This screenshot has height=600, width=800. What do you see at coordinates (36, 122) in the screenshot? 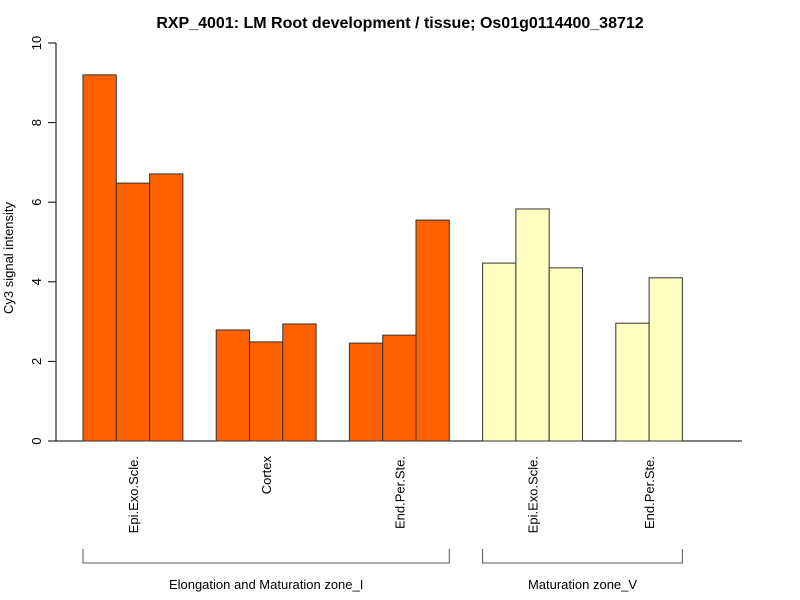
I see `y-tick-label: 8` at bounding box center [36, 122].